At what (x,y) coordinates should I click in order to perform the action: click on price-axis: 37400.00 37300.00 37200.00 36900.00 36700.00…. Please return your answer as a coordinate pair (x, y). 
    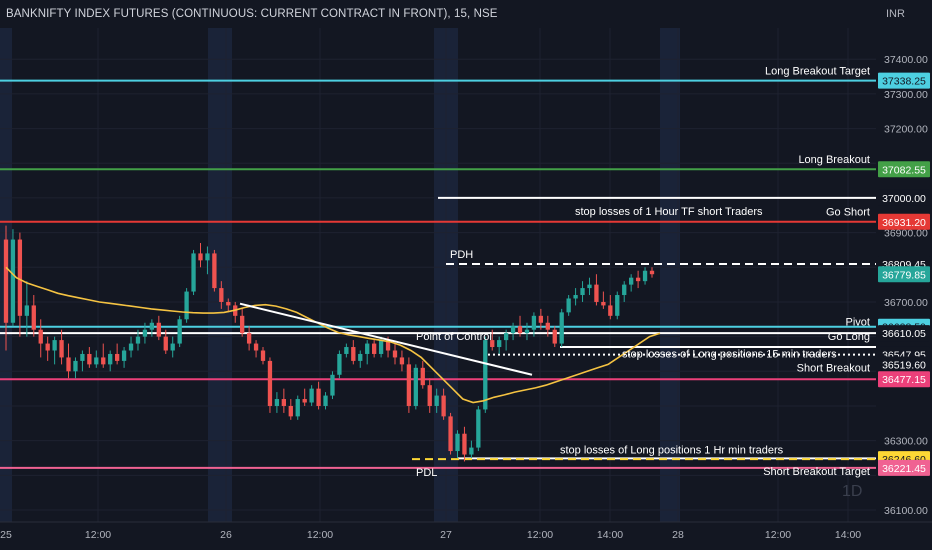
    Looking at the image, I should click on (887, 275).